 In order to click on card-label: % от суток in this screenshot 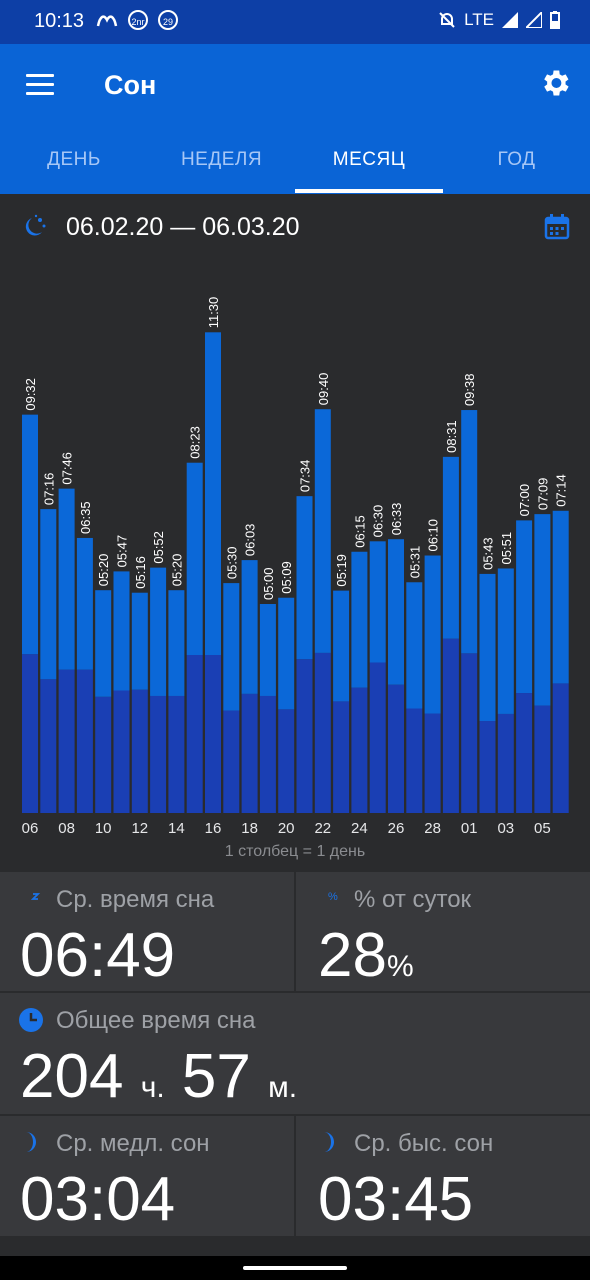, I will do `click(413, 899)`.